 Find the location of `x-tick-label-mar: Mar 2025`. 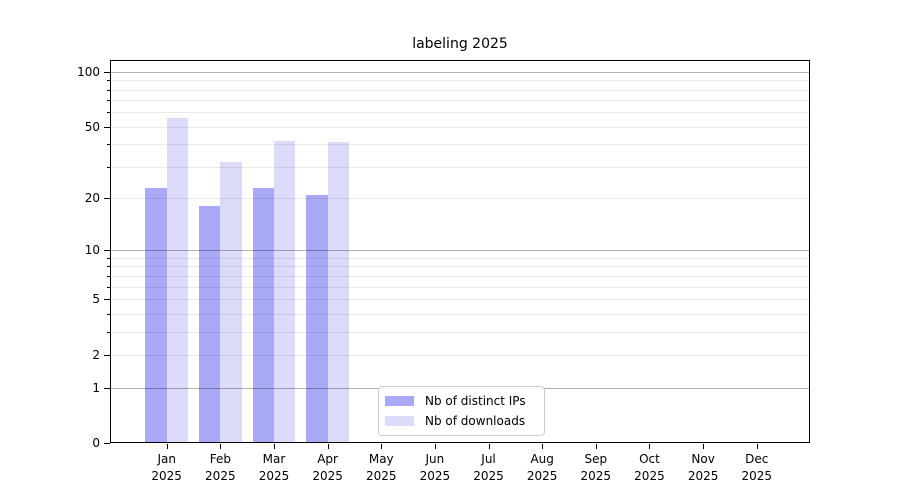

x-tick-label-mar: Mar 2025 is located at coordinates (274, 468).